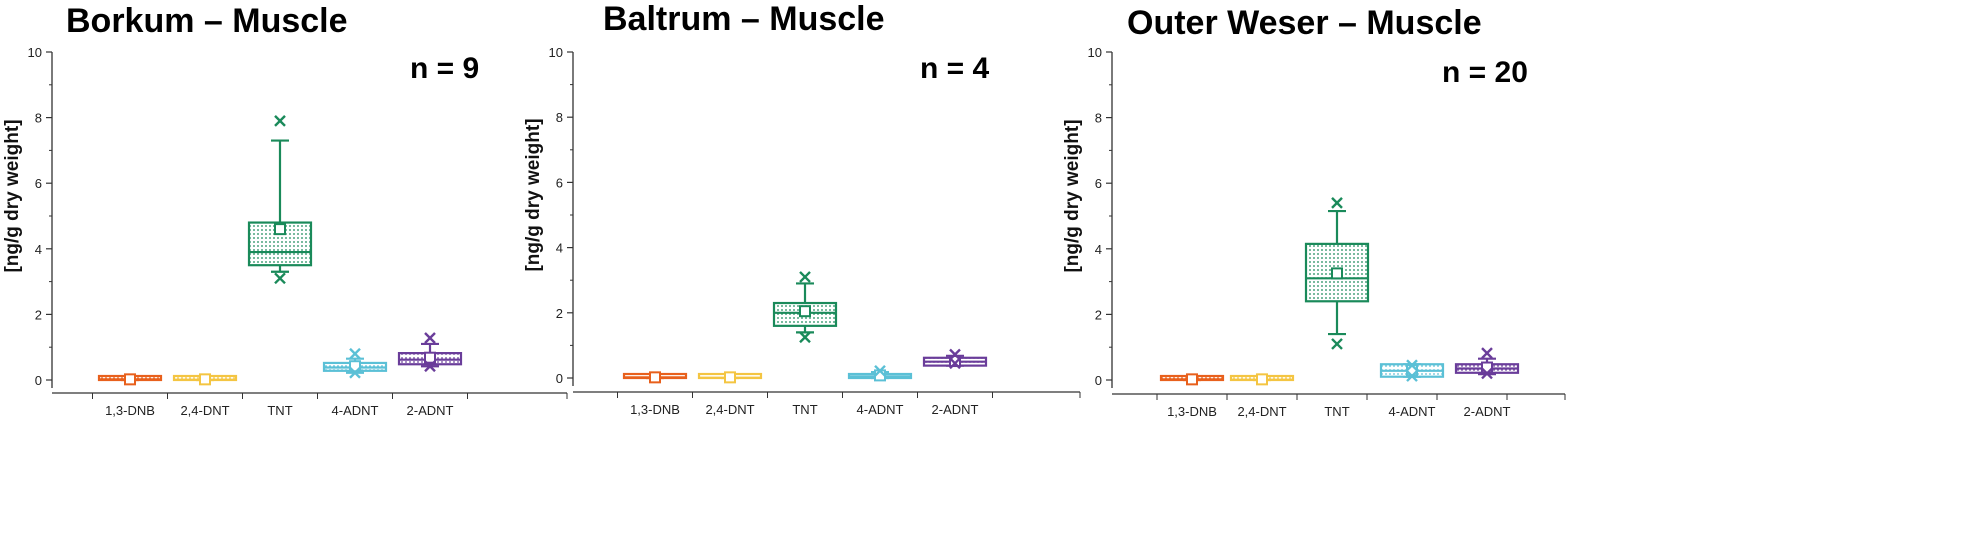 The height and width of the screenshot is (549, 1985). I want to click on sample-size-label: n = 4, so click(955, 68).